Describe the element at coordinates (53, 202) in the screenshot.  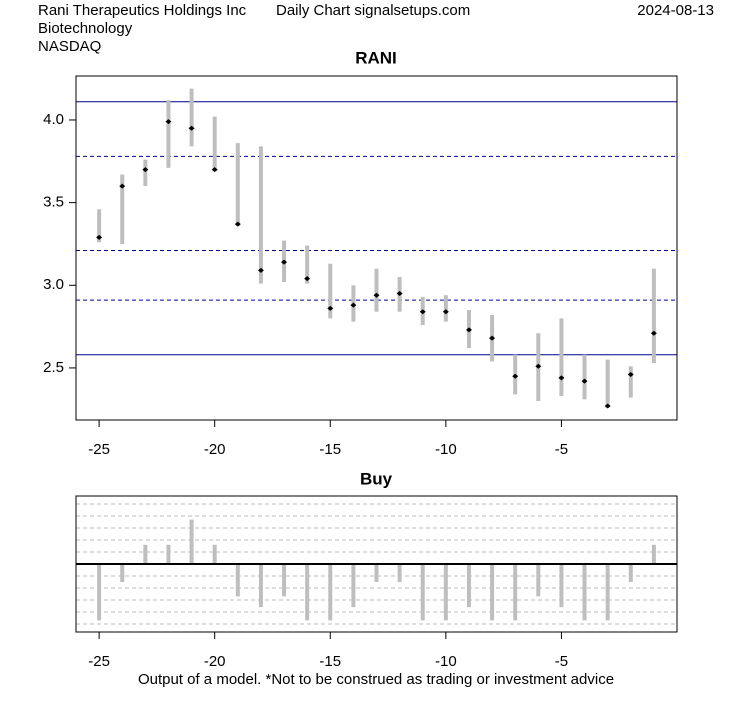
I see `y-tick-label: 3.5` at that location.